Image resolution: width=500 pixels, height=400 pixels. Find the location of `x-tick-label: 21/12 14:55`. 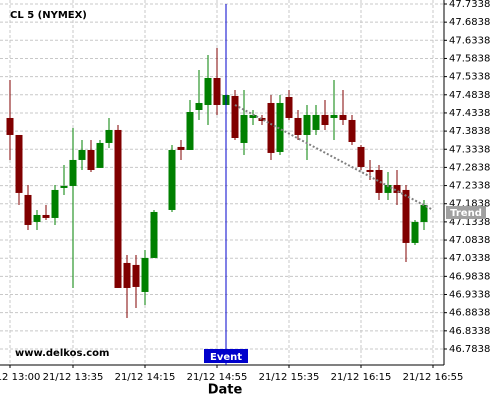

x-tick-label: 21/12 14:55 is located at coordinates (217, 377).